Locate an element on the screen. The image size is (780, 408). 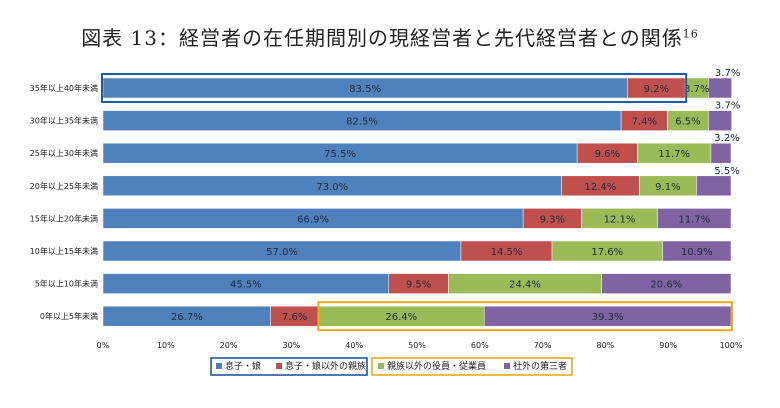
data-label: 3.2% is located at coordinates (726, 138).